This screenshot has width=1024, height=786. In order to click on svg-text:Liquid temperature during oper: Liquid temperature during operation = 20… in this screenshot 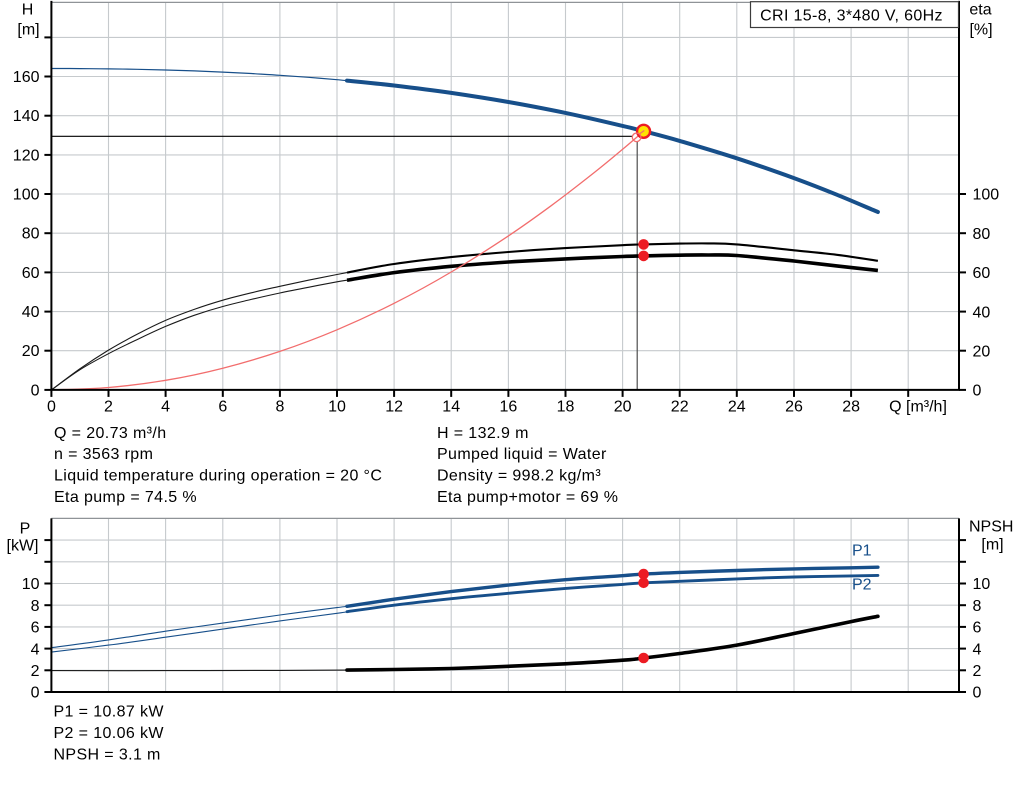, I will do `click(218, 476)`.